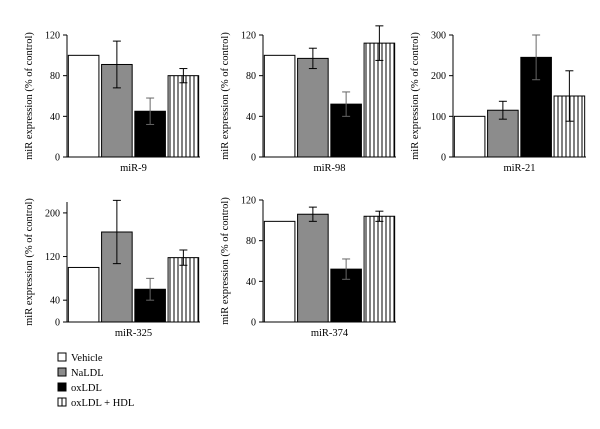  Describe the element at coordinates (102, 403) in the screenshot. I see `legend-label-oxldl-hdl: oxLDL + HDL` at that location.